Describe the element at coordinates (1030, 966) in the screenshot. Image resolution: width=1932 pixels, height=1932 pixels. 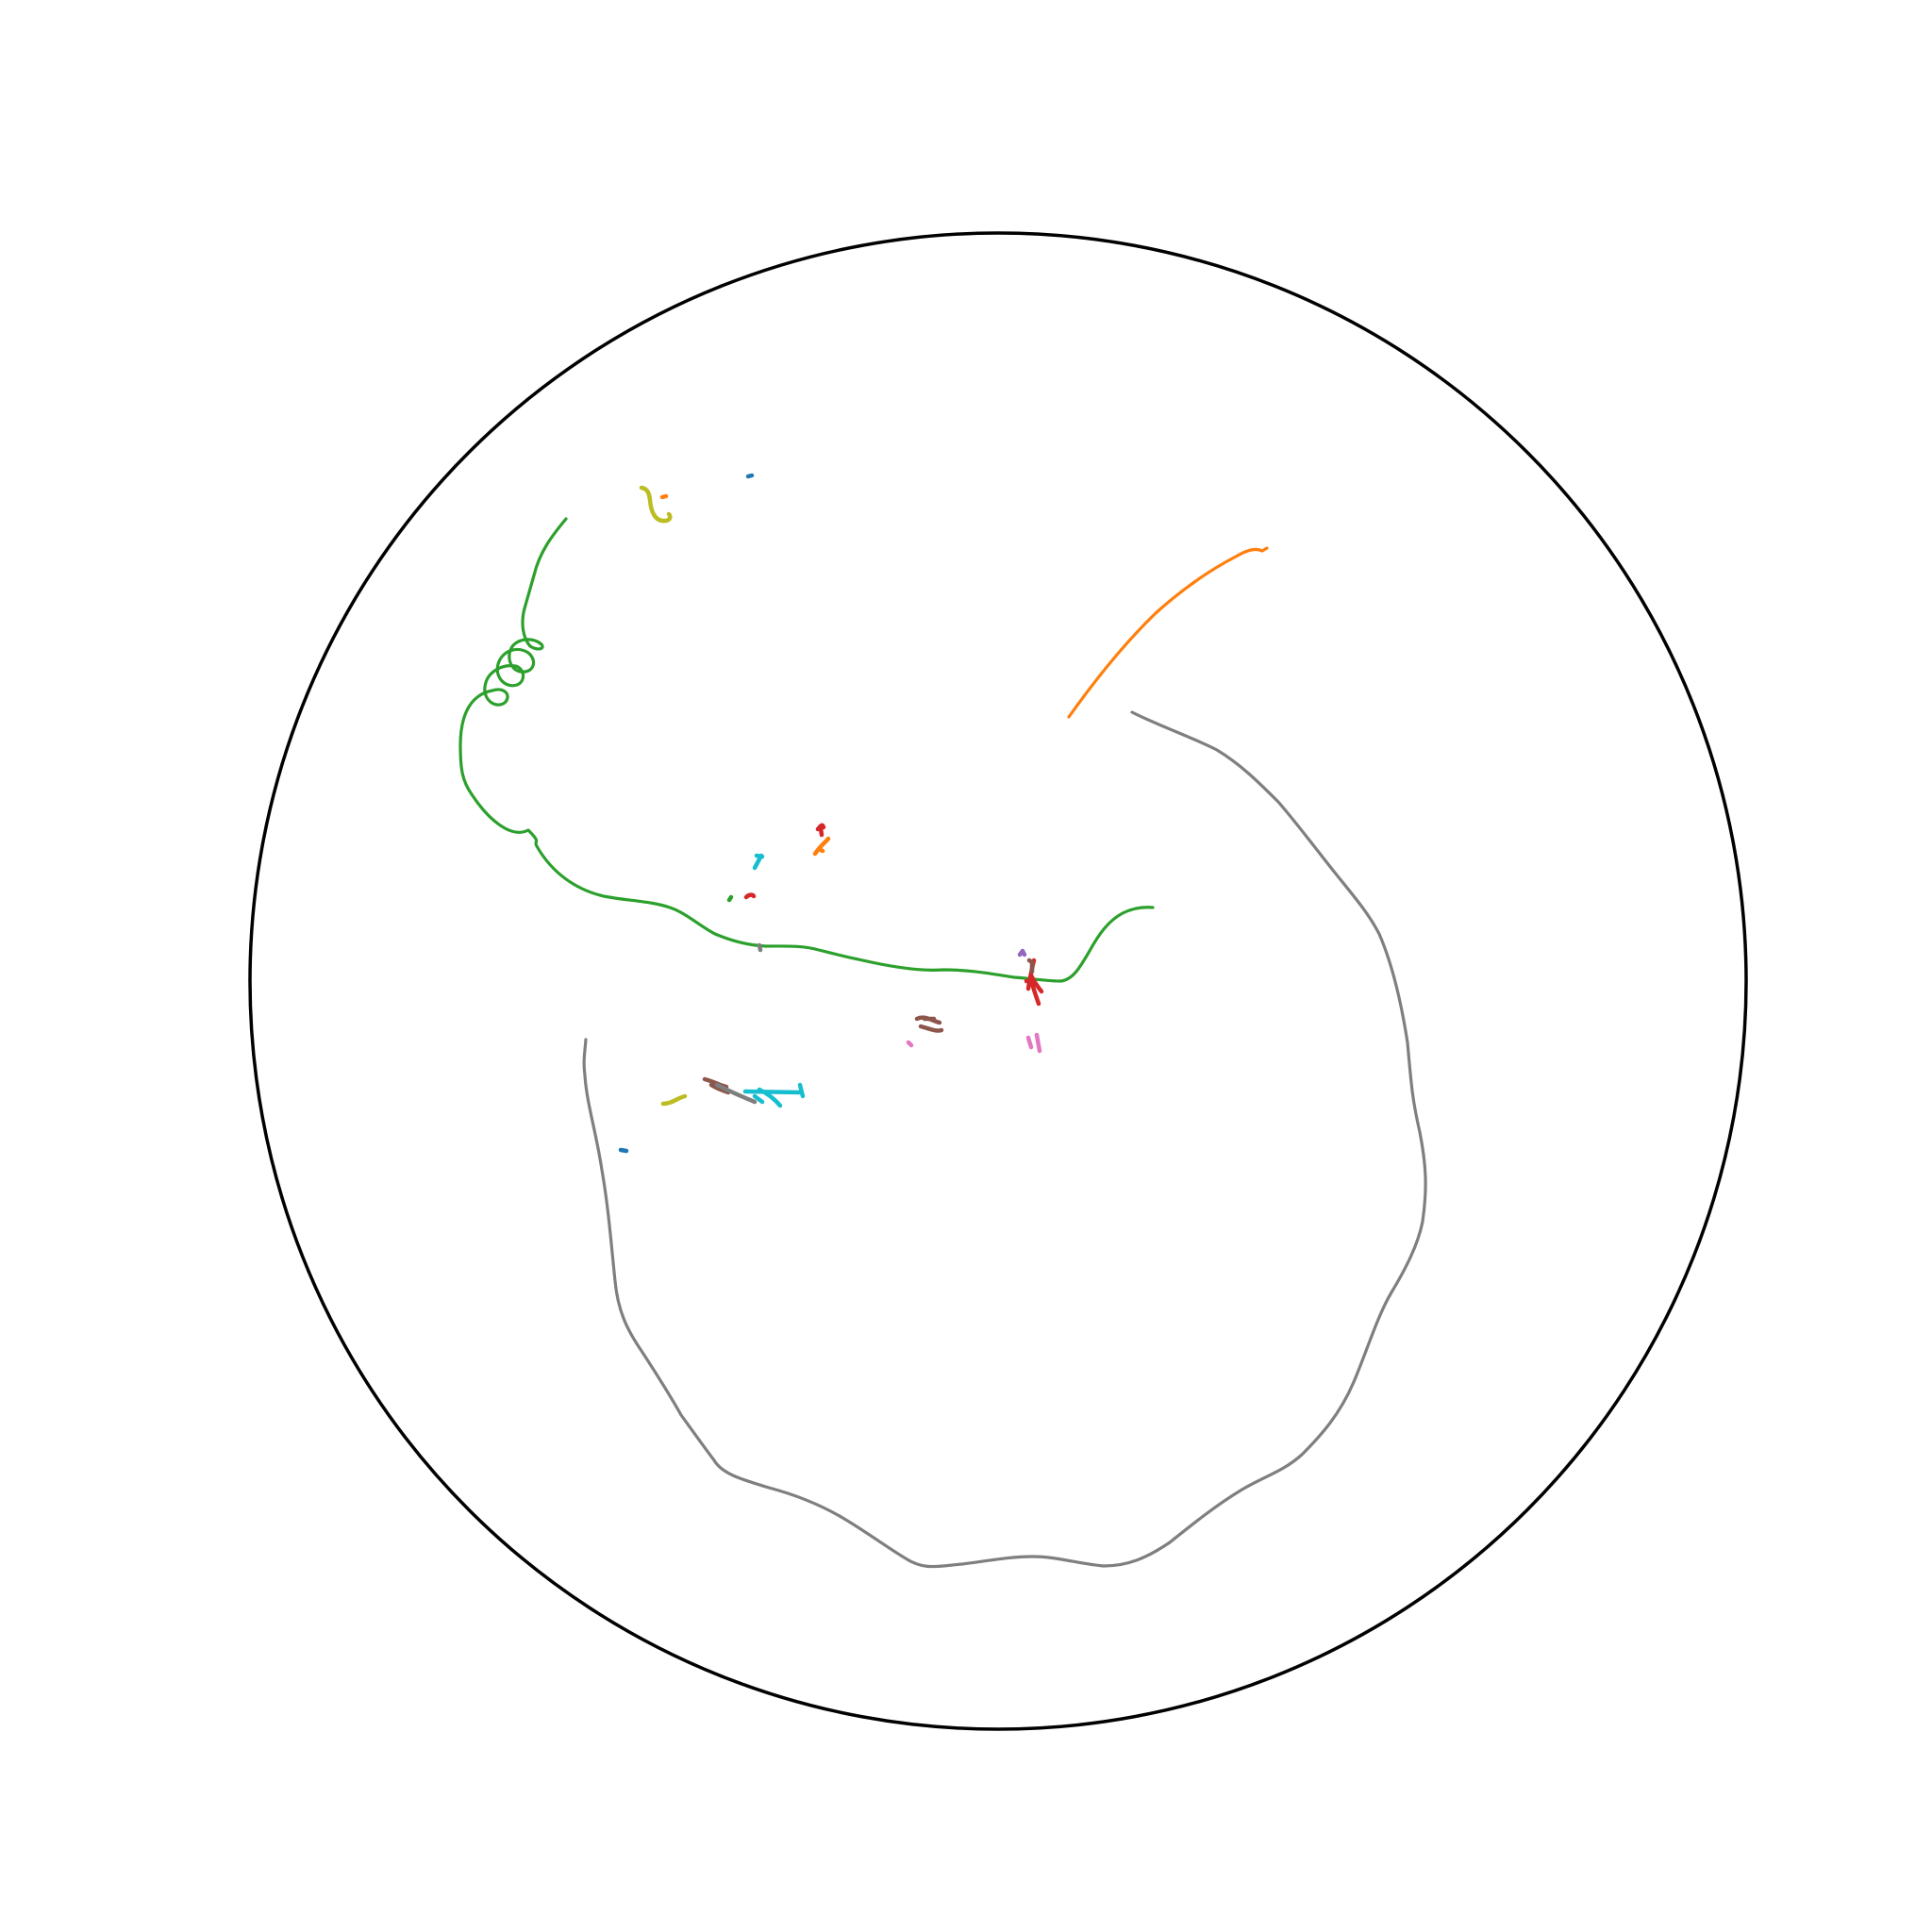
I see `trajectory-brown-cross` at that location.